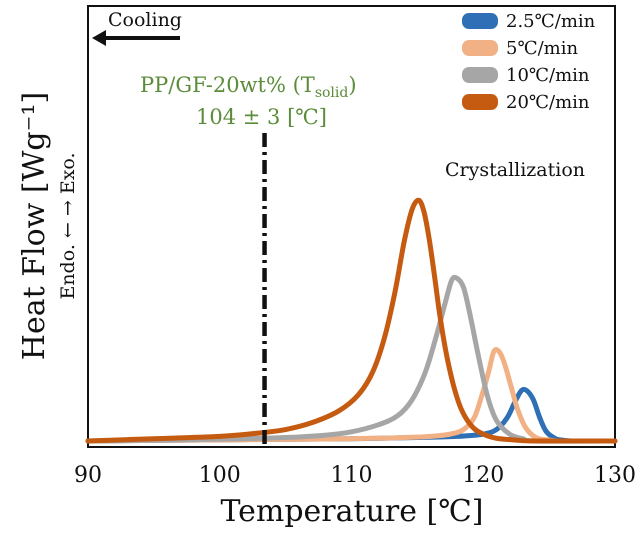 The image size is (641, 533). What do you see at coordinates (68, 225) in the screenshot?
I see `y-axis-sublabel: Endo. ← → Exo.` at bounding box center [68, 225].